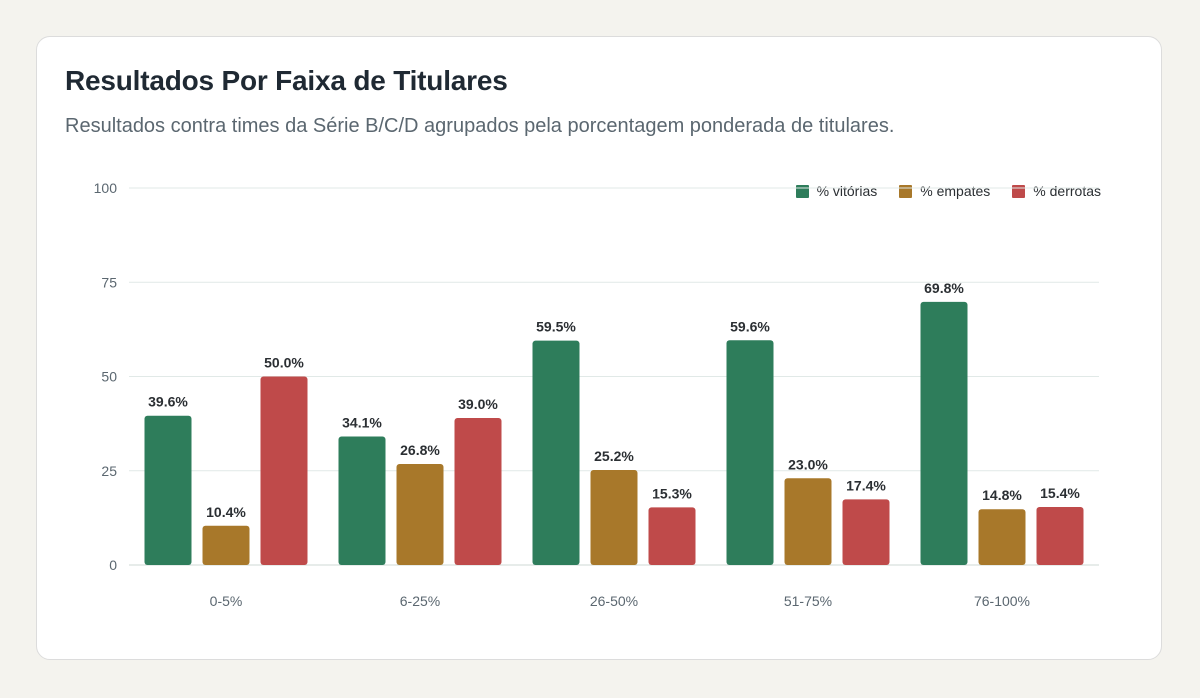  Describe the element at coordinates (1002, 495) in the screenshot. I see `data-label: 14.8%` at that location.